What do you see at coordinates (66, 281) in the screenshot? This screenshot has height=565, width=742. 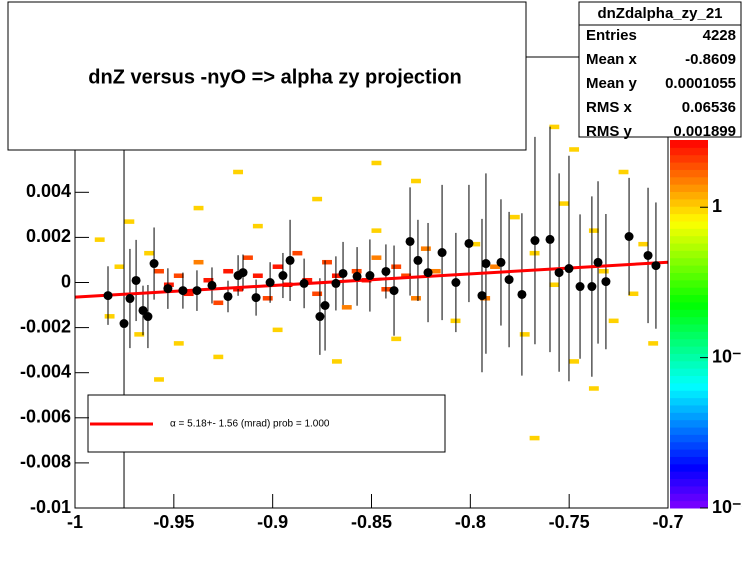 I see `y-tick-label: 0` at bounding box center [66, 281].